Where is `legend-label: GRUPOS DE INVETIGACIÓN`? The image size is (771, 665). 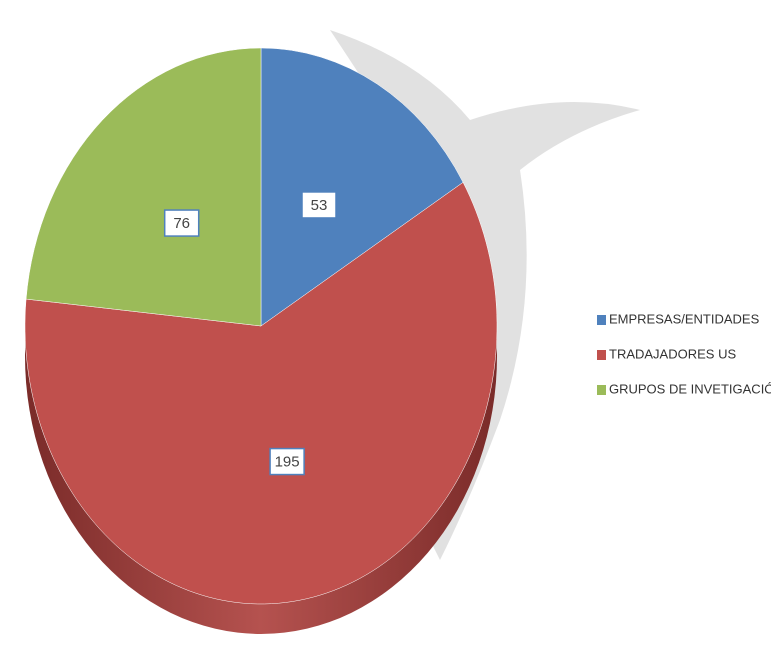
legend-label: GRUPOS DE INVETIGACIÓN is located at coordinates (690, 388).